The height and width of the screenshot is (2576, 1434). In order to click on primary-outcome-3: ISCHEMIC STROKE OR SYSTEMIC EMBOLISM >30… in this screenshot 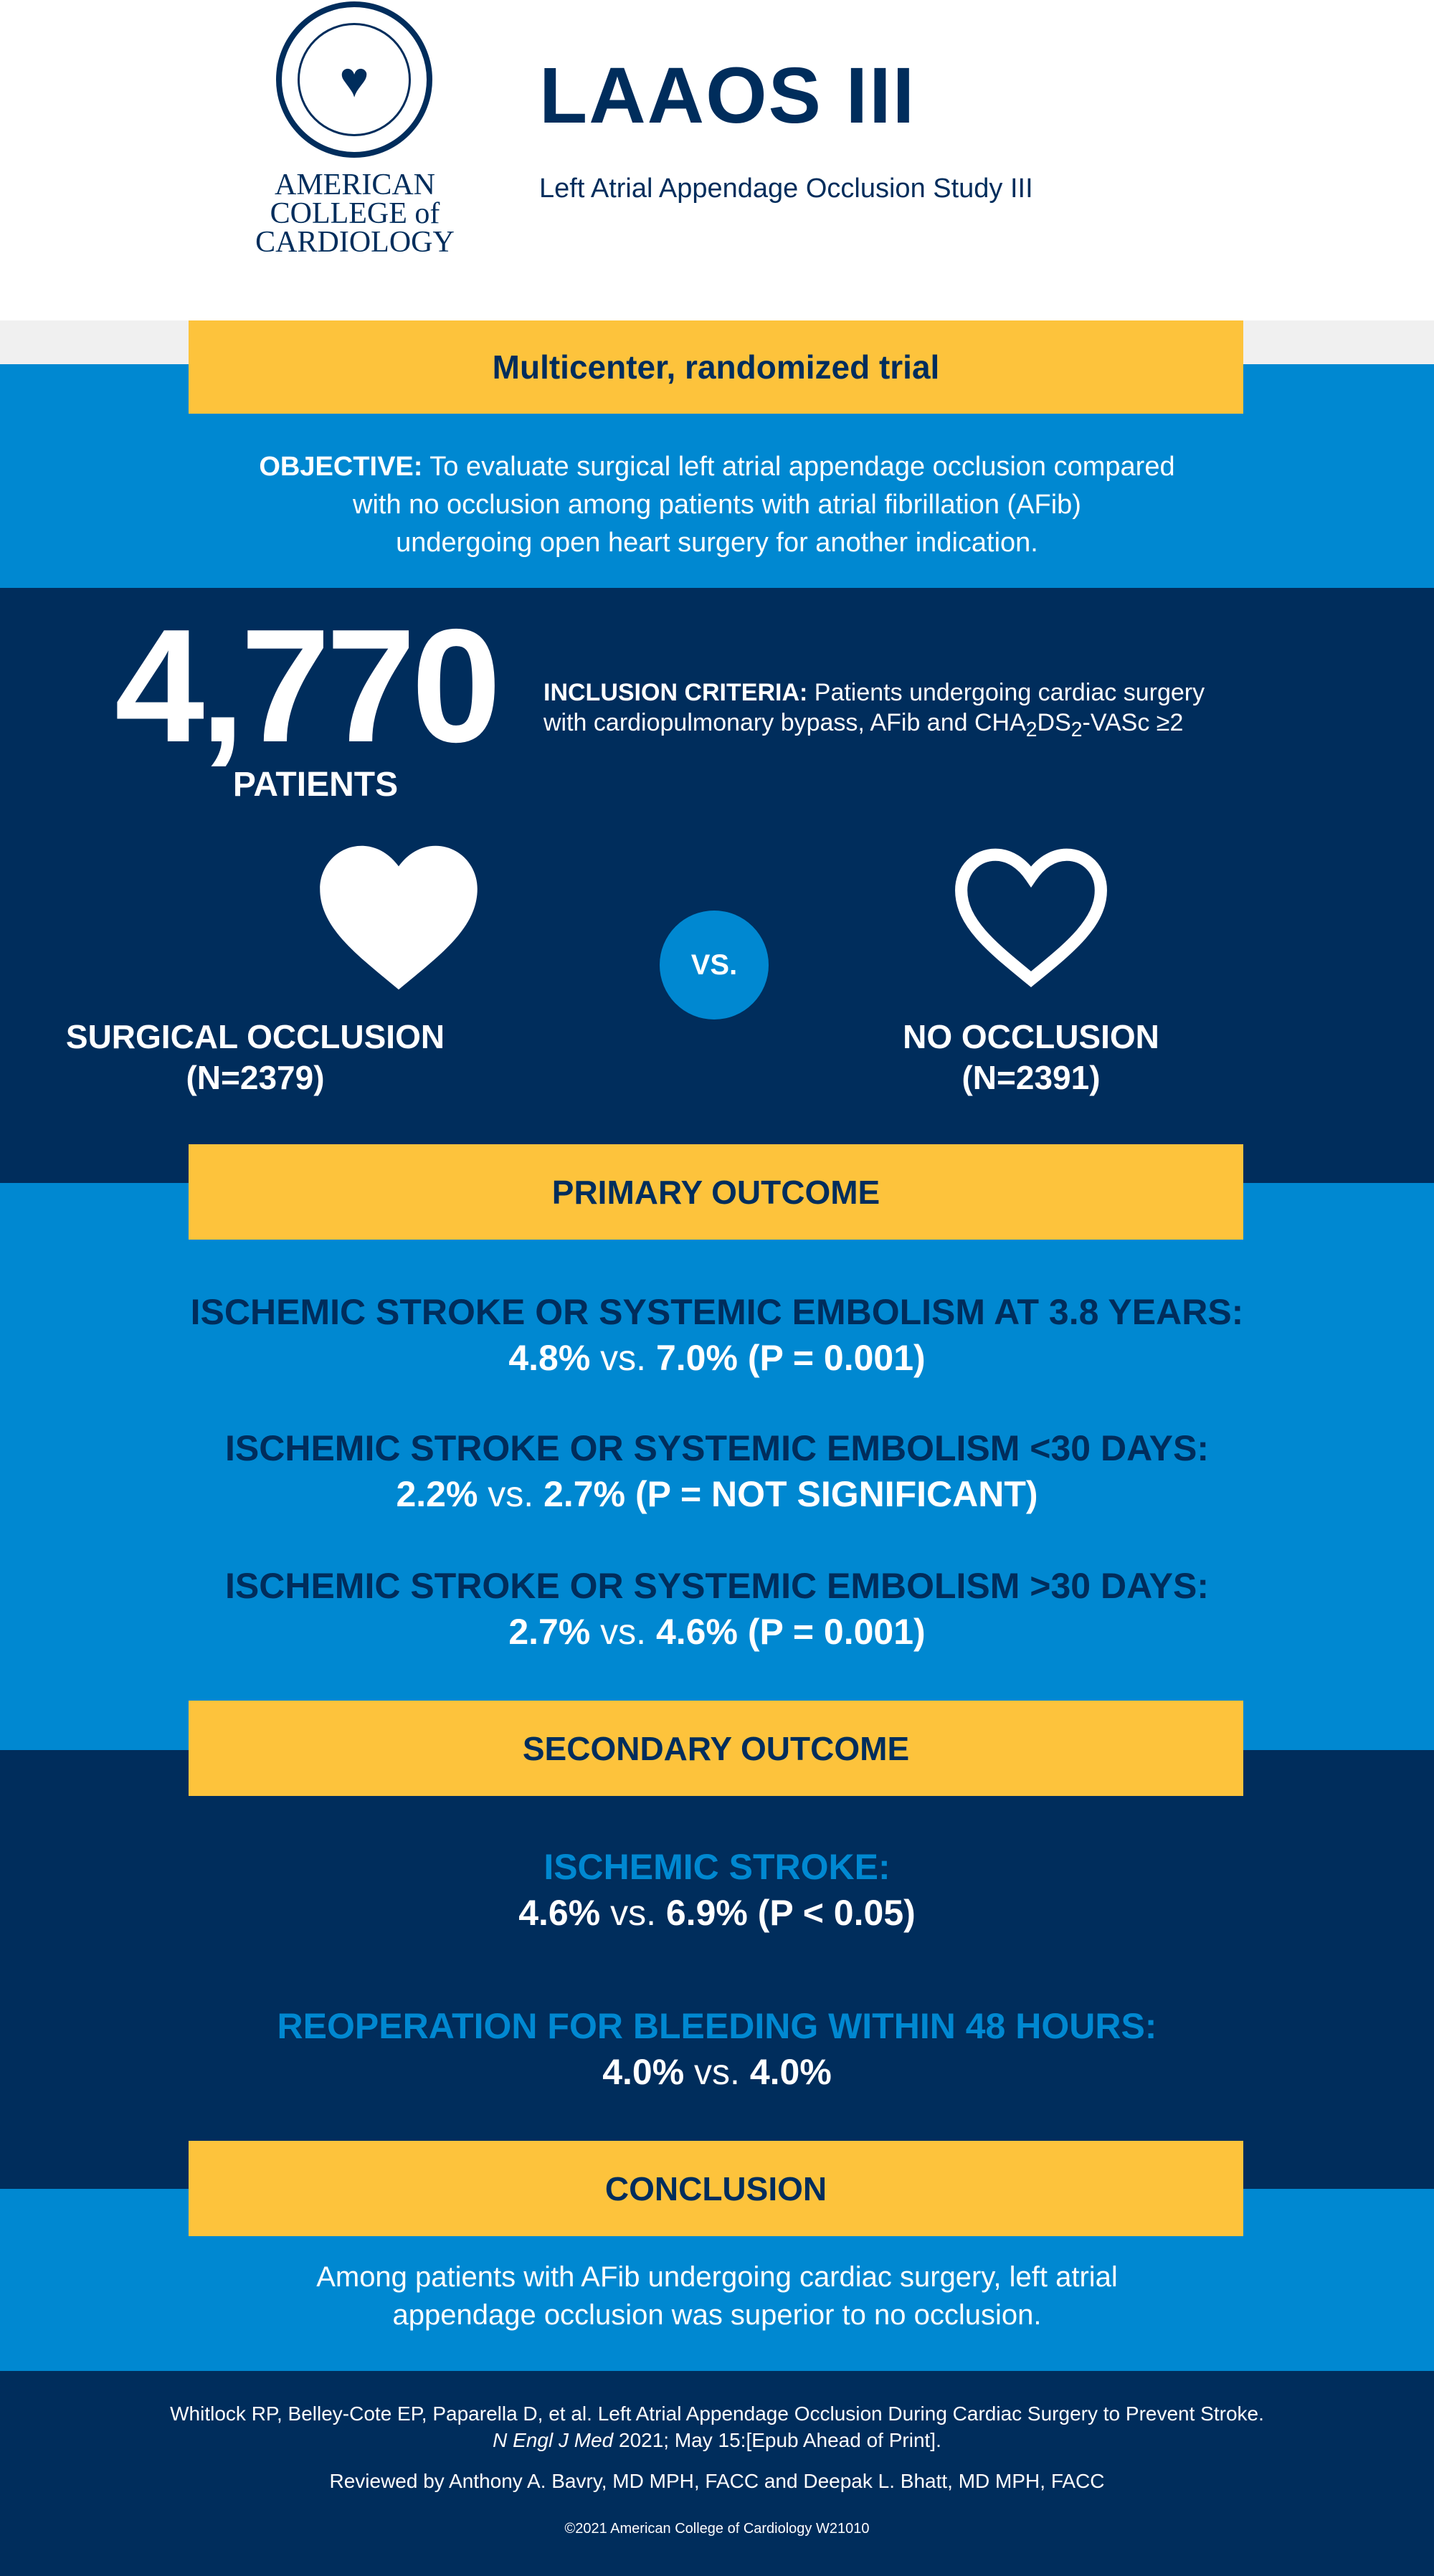, I will do `click(717, 1609)`.